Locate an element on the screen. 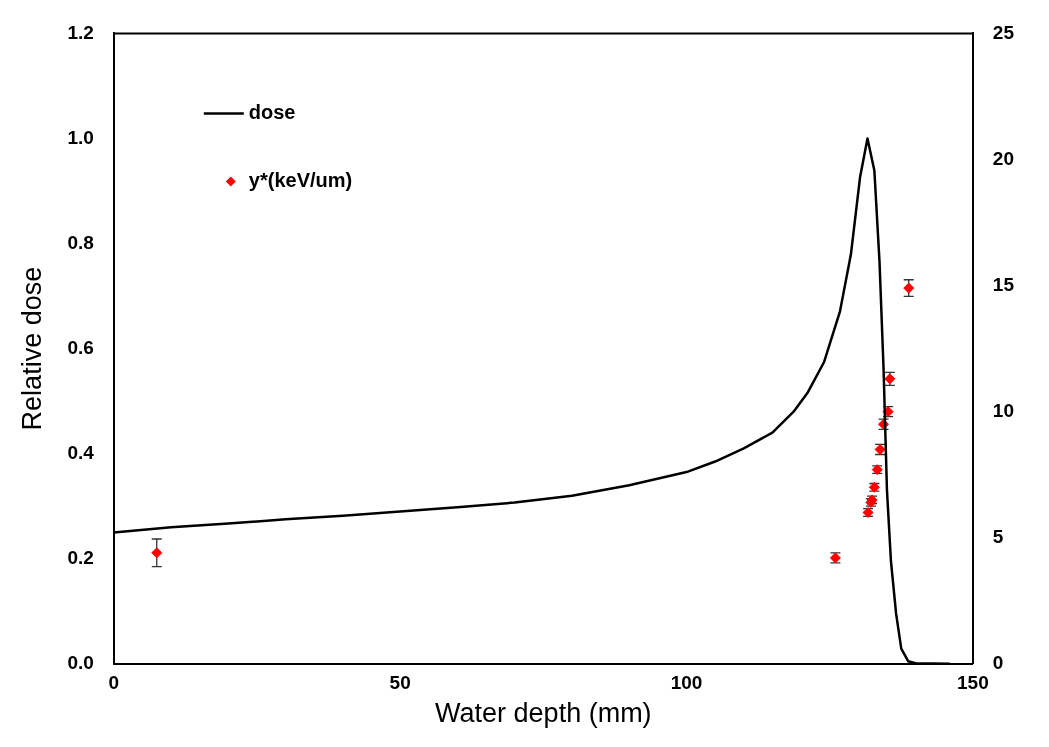 This screenshot has height=747, width=1049. y2-tick-label: 25 is located at coordinates (1003, 32).